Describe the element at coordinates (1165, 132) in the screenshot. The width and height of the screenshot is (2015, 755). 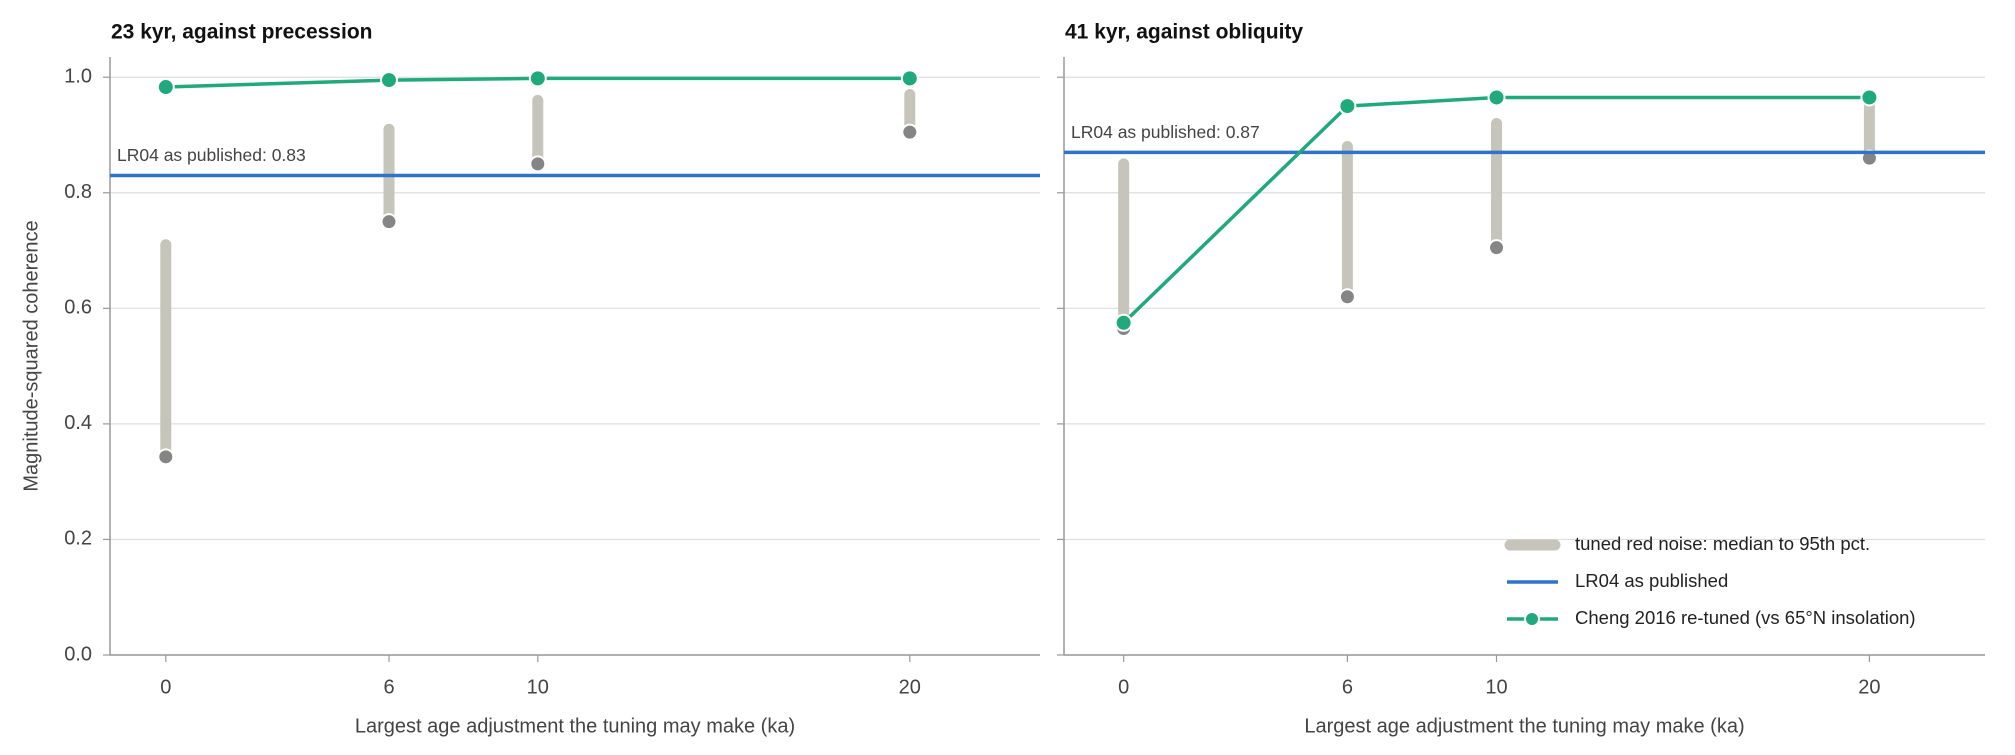
I see `reference-annotation: LR04 as published: 0.87` at that location.